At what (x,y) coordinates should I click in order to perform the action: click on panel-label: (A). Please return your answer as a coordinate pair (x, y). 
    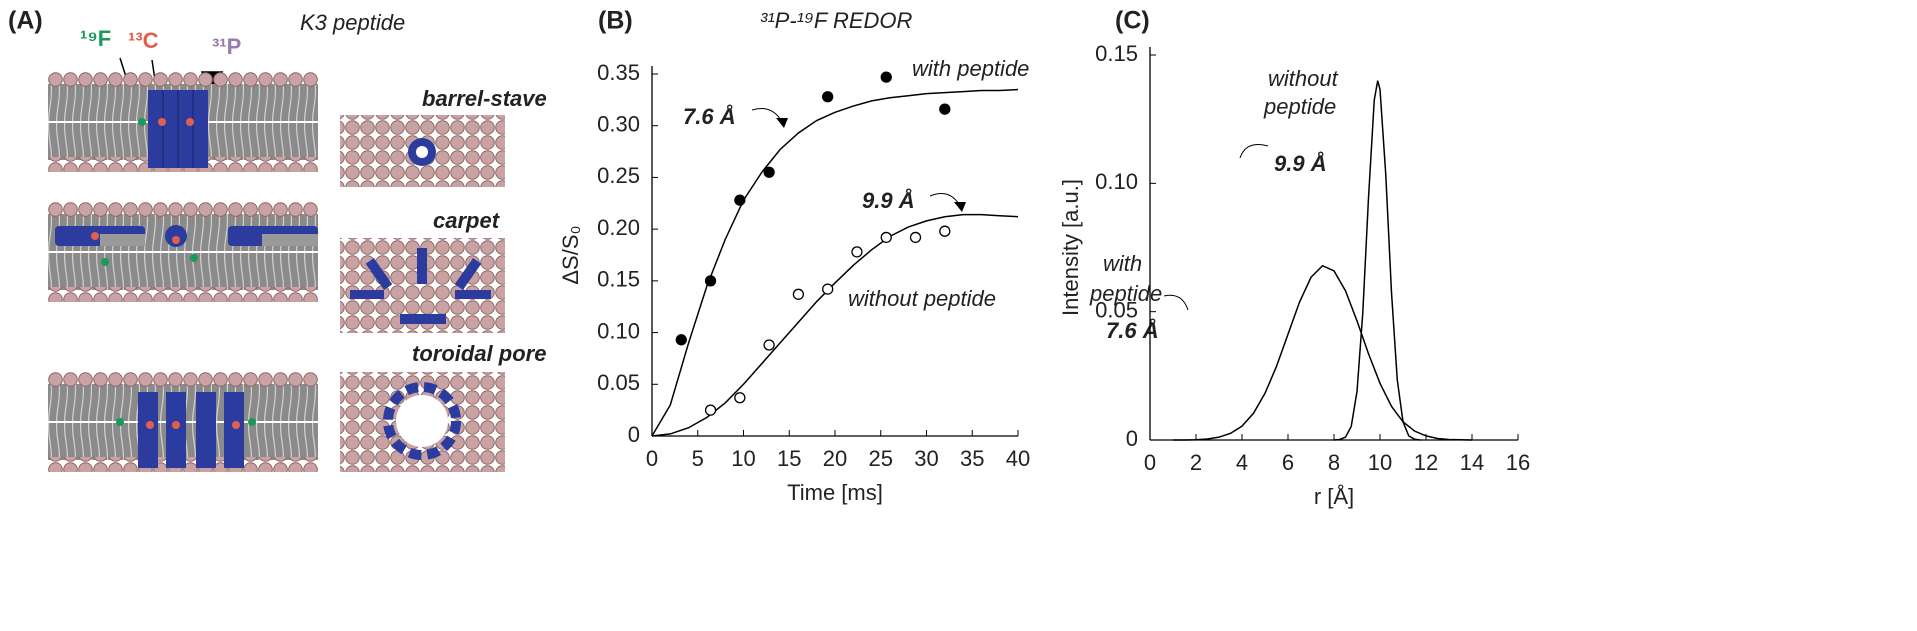
    Looking at the image, I should click on (25, 21).